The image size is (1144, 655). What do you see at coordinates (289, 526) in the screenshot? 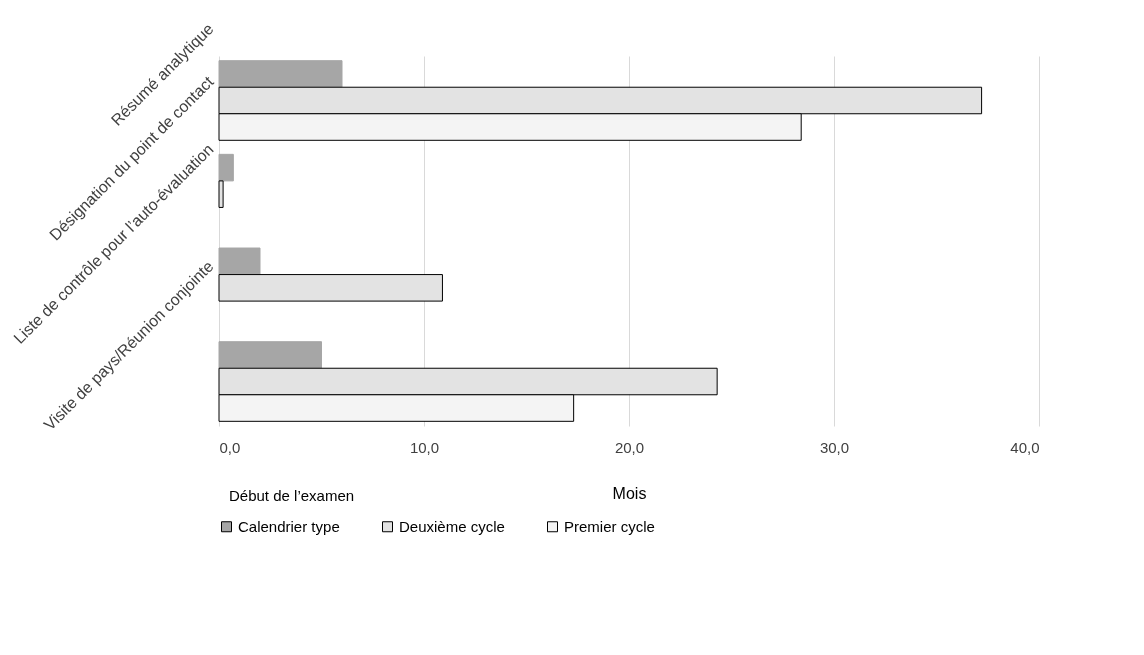
I see `legend-label: Calendrier type` at bounding box center [289, 526].